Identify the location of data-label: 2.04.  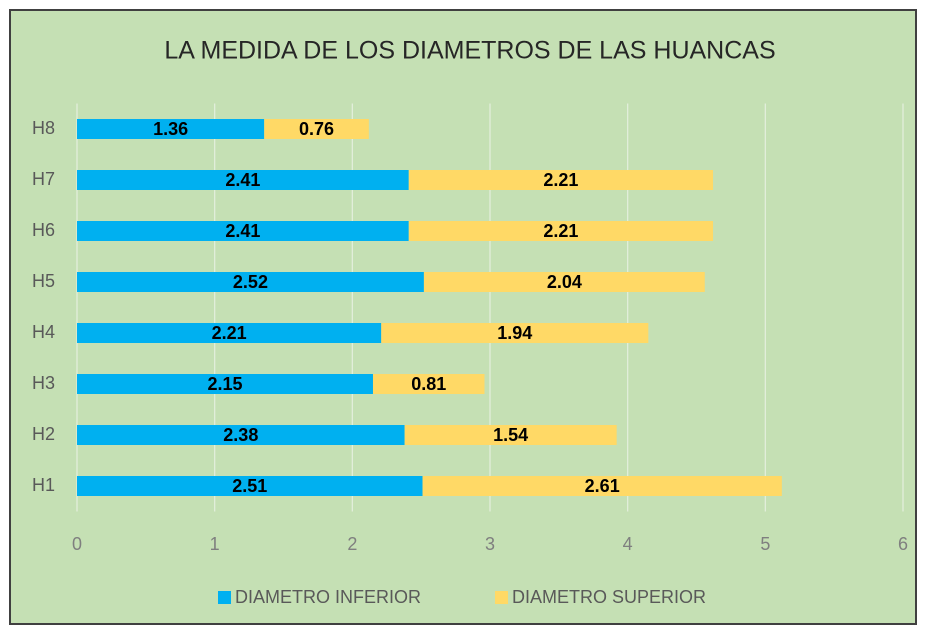
(564, 282).